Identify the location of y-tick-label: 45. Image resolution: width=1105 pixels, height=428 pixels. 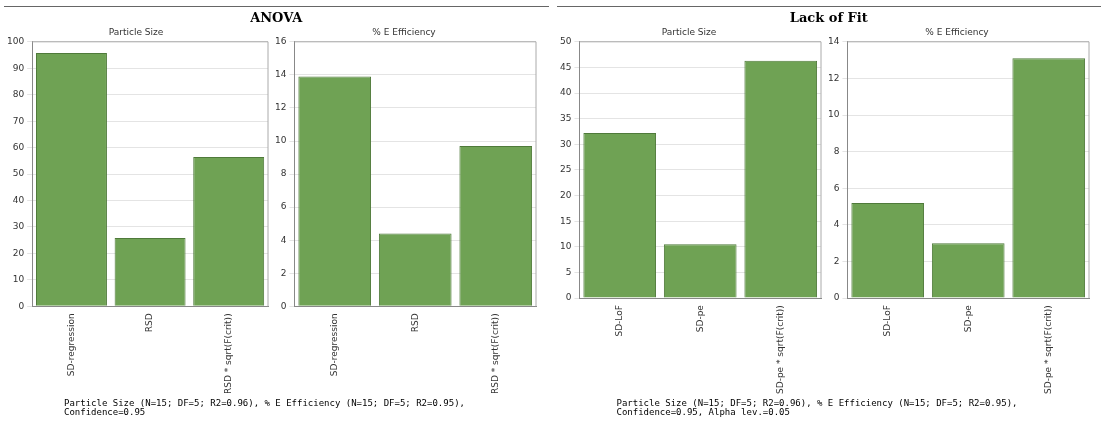
(565, 66).